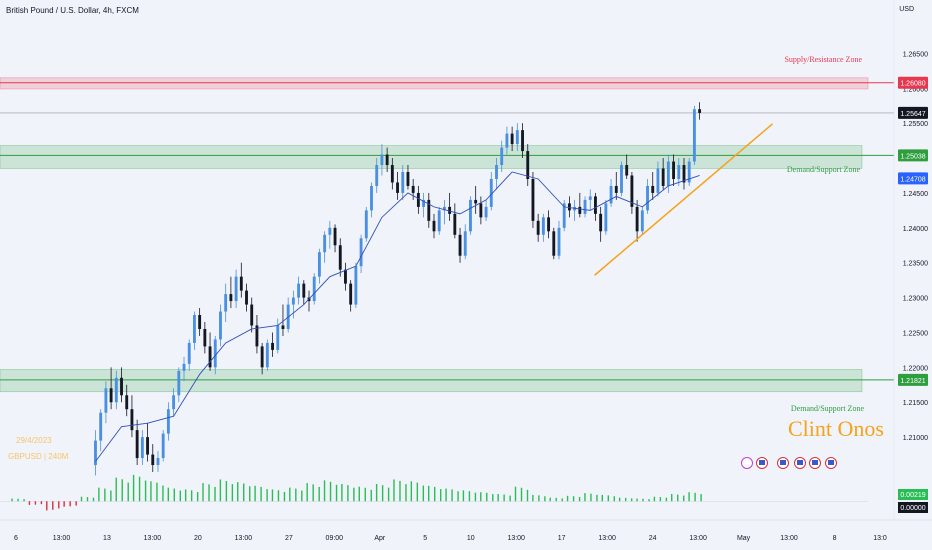  I want to click on oscillator, so click(356, 492).